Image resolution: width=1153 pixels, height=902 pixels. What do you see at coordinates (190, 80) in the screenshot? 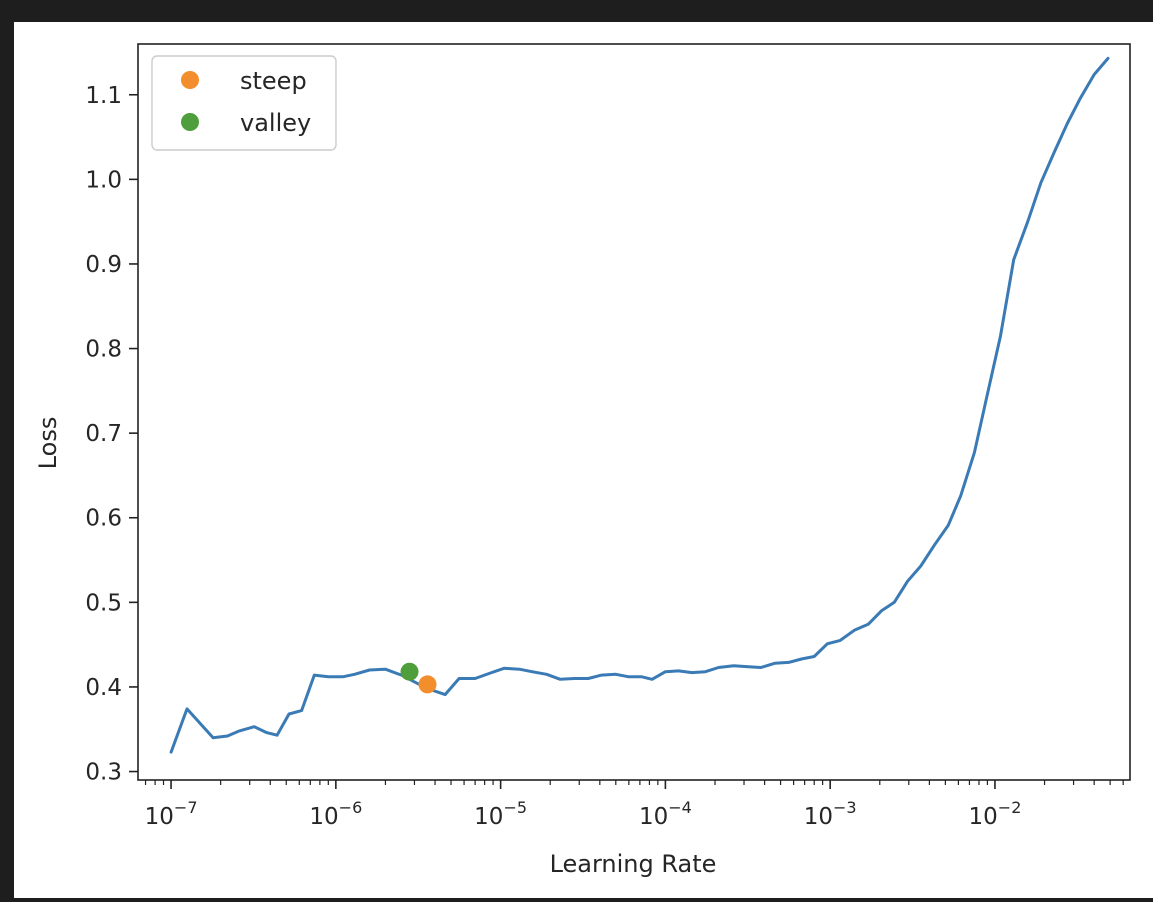
I see `steep-legend-swatch` at bounding box center [190, 80].